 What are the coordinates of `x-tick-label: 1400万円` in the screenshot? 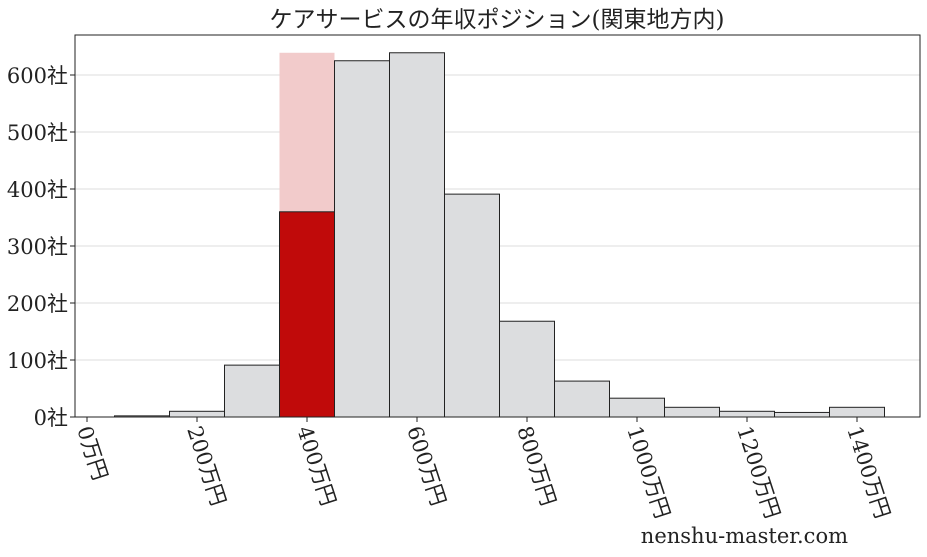 It's located at (868, 472).